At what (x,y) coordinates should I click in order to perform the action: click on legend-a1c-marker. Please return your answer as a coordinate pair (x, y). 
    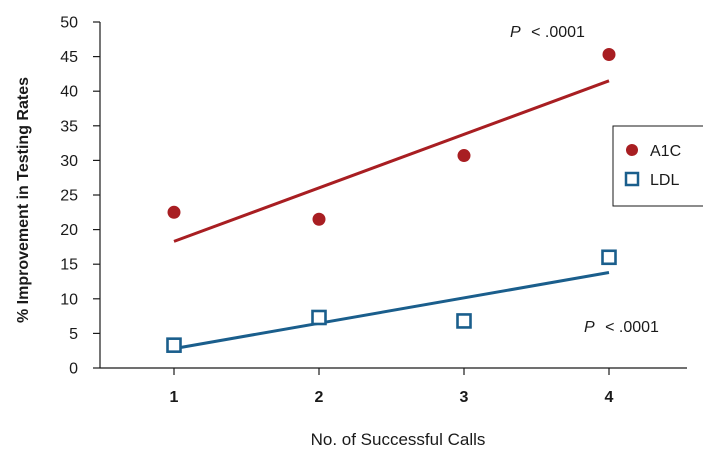
    Looking at the image, I should click on (632, 150).